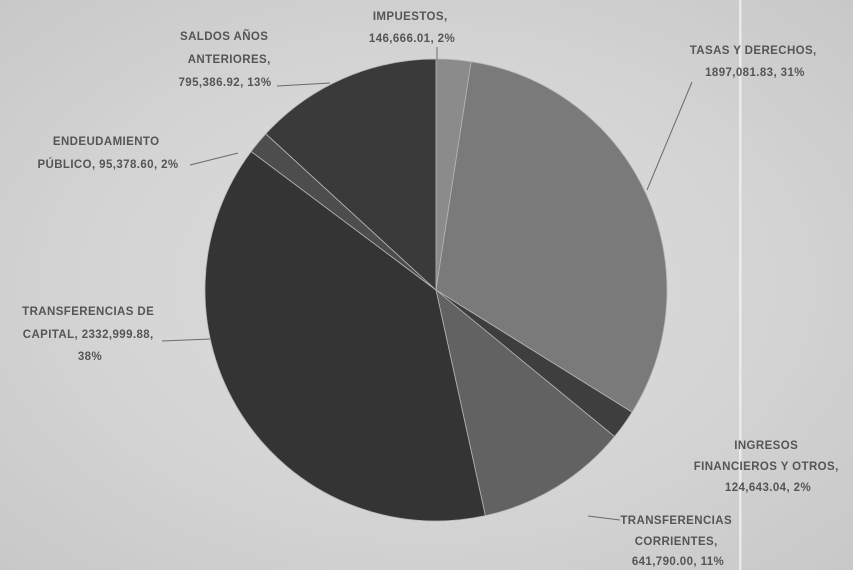  I want to click on leader-line-transferencias-de-capital, so click(186, 340).